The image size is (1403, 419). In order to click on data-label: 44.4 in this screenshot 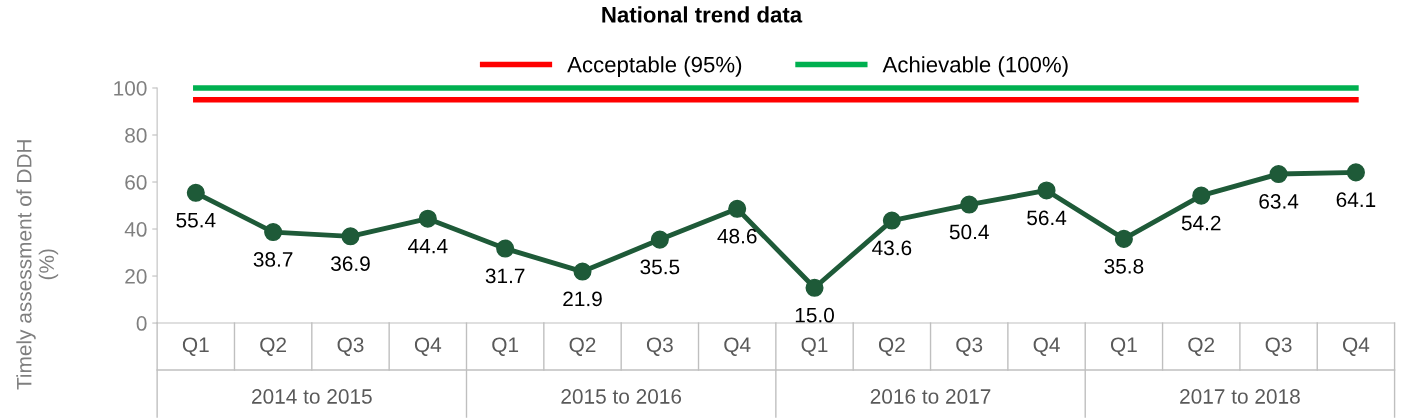, I will do `click(428, 246)`.